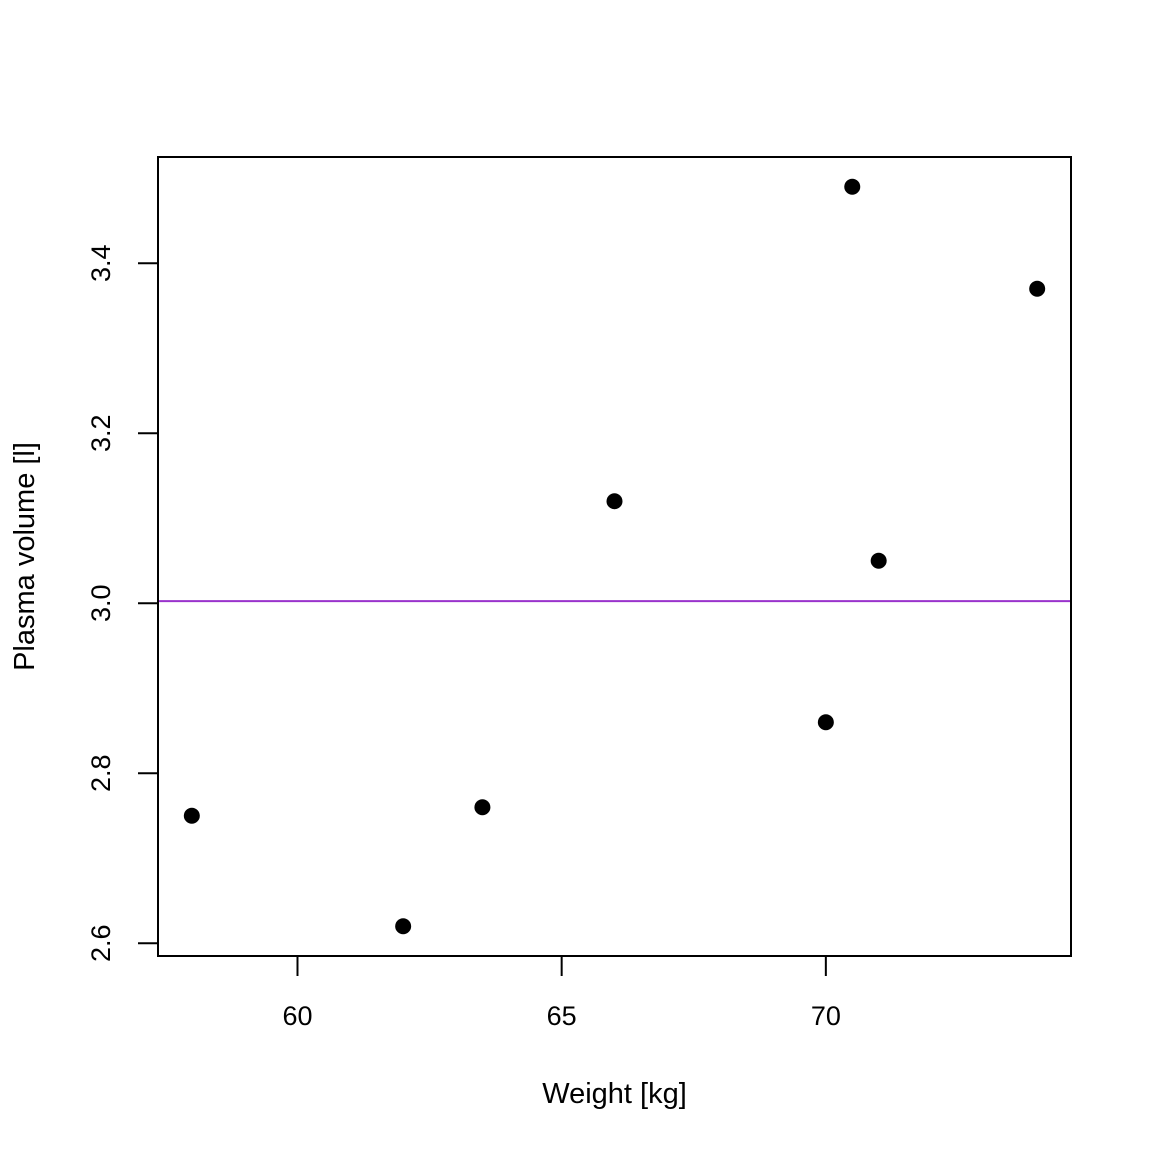 This screenshot has height=1152, width=1152. What do you see at coordinates (101, 433) in the screenshot?
I see `y-tick-label: 3.2` at bounding box center [101, 433].